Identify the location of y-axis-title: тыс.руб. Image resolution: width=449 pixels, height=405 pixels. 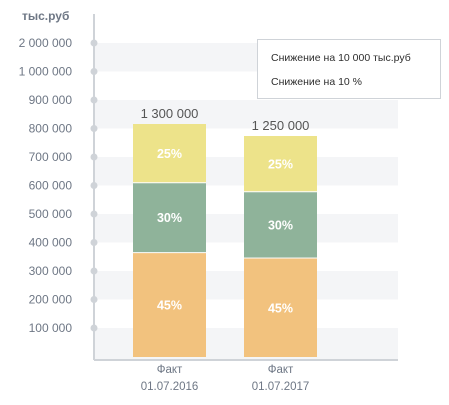
(45, 16).